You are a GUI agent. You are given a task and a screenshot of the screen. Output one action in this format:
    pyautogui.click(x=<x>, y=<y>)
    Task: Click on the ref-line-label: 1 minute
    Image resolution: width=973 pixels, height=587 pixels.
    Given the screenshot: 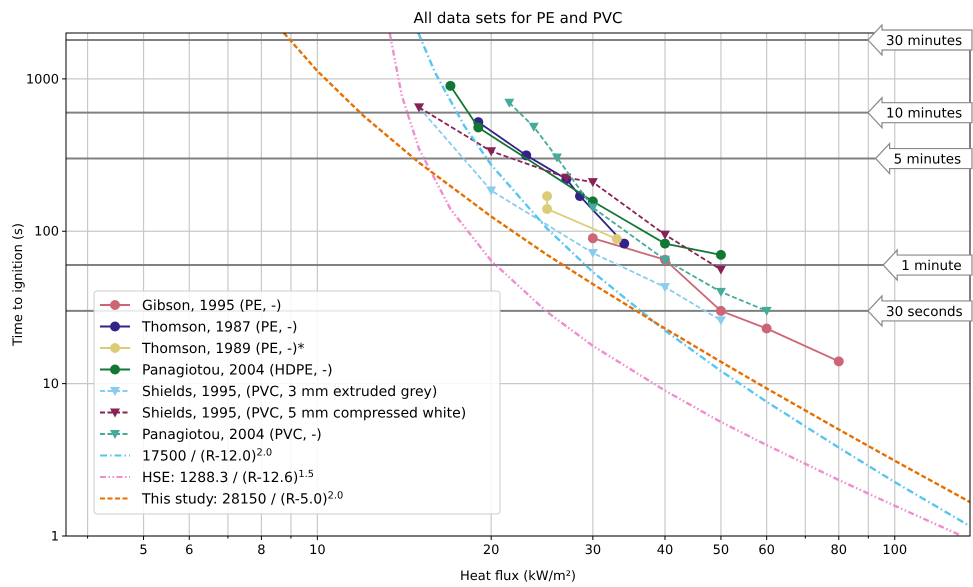 What is the action you would take?
    pyautogui.click(x=931, y=266)
    